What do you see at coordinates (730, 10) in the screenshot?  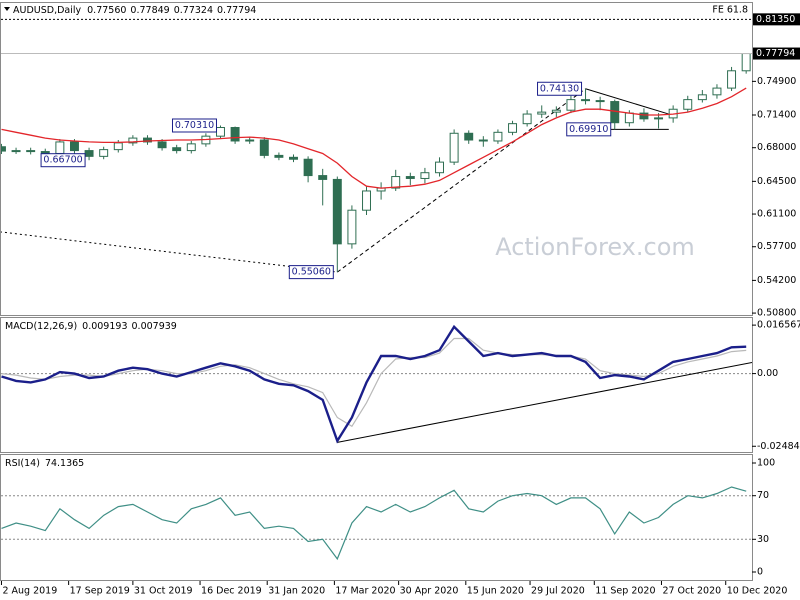 I see `fe-label: FE 61.8` at bounding box center [730, 10].